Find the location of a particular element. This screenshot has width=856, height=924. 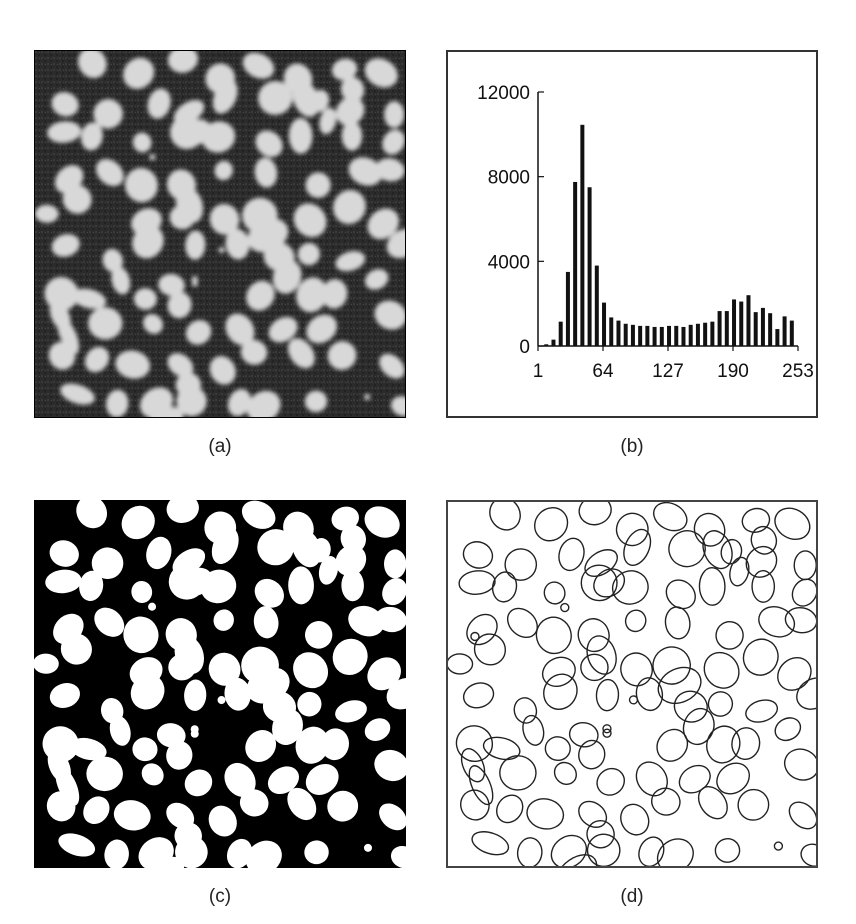

x-tick-label: 1 is located at coordinates (538, 371).